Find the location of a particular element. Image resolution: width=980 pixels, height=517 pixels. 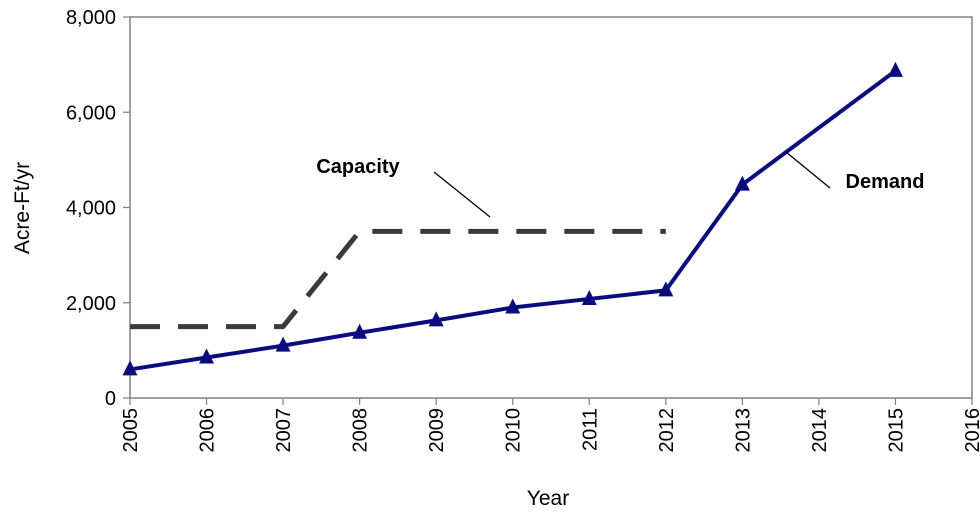

y-tick-label: 2,000 is located at coordinates (91, 304).